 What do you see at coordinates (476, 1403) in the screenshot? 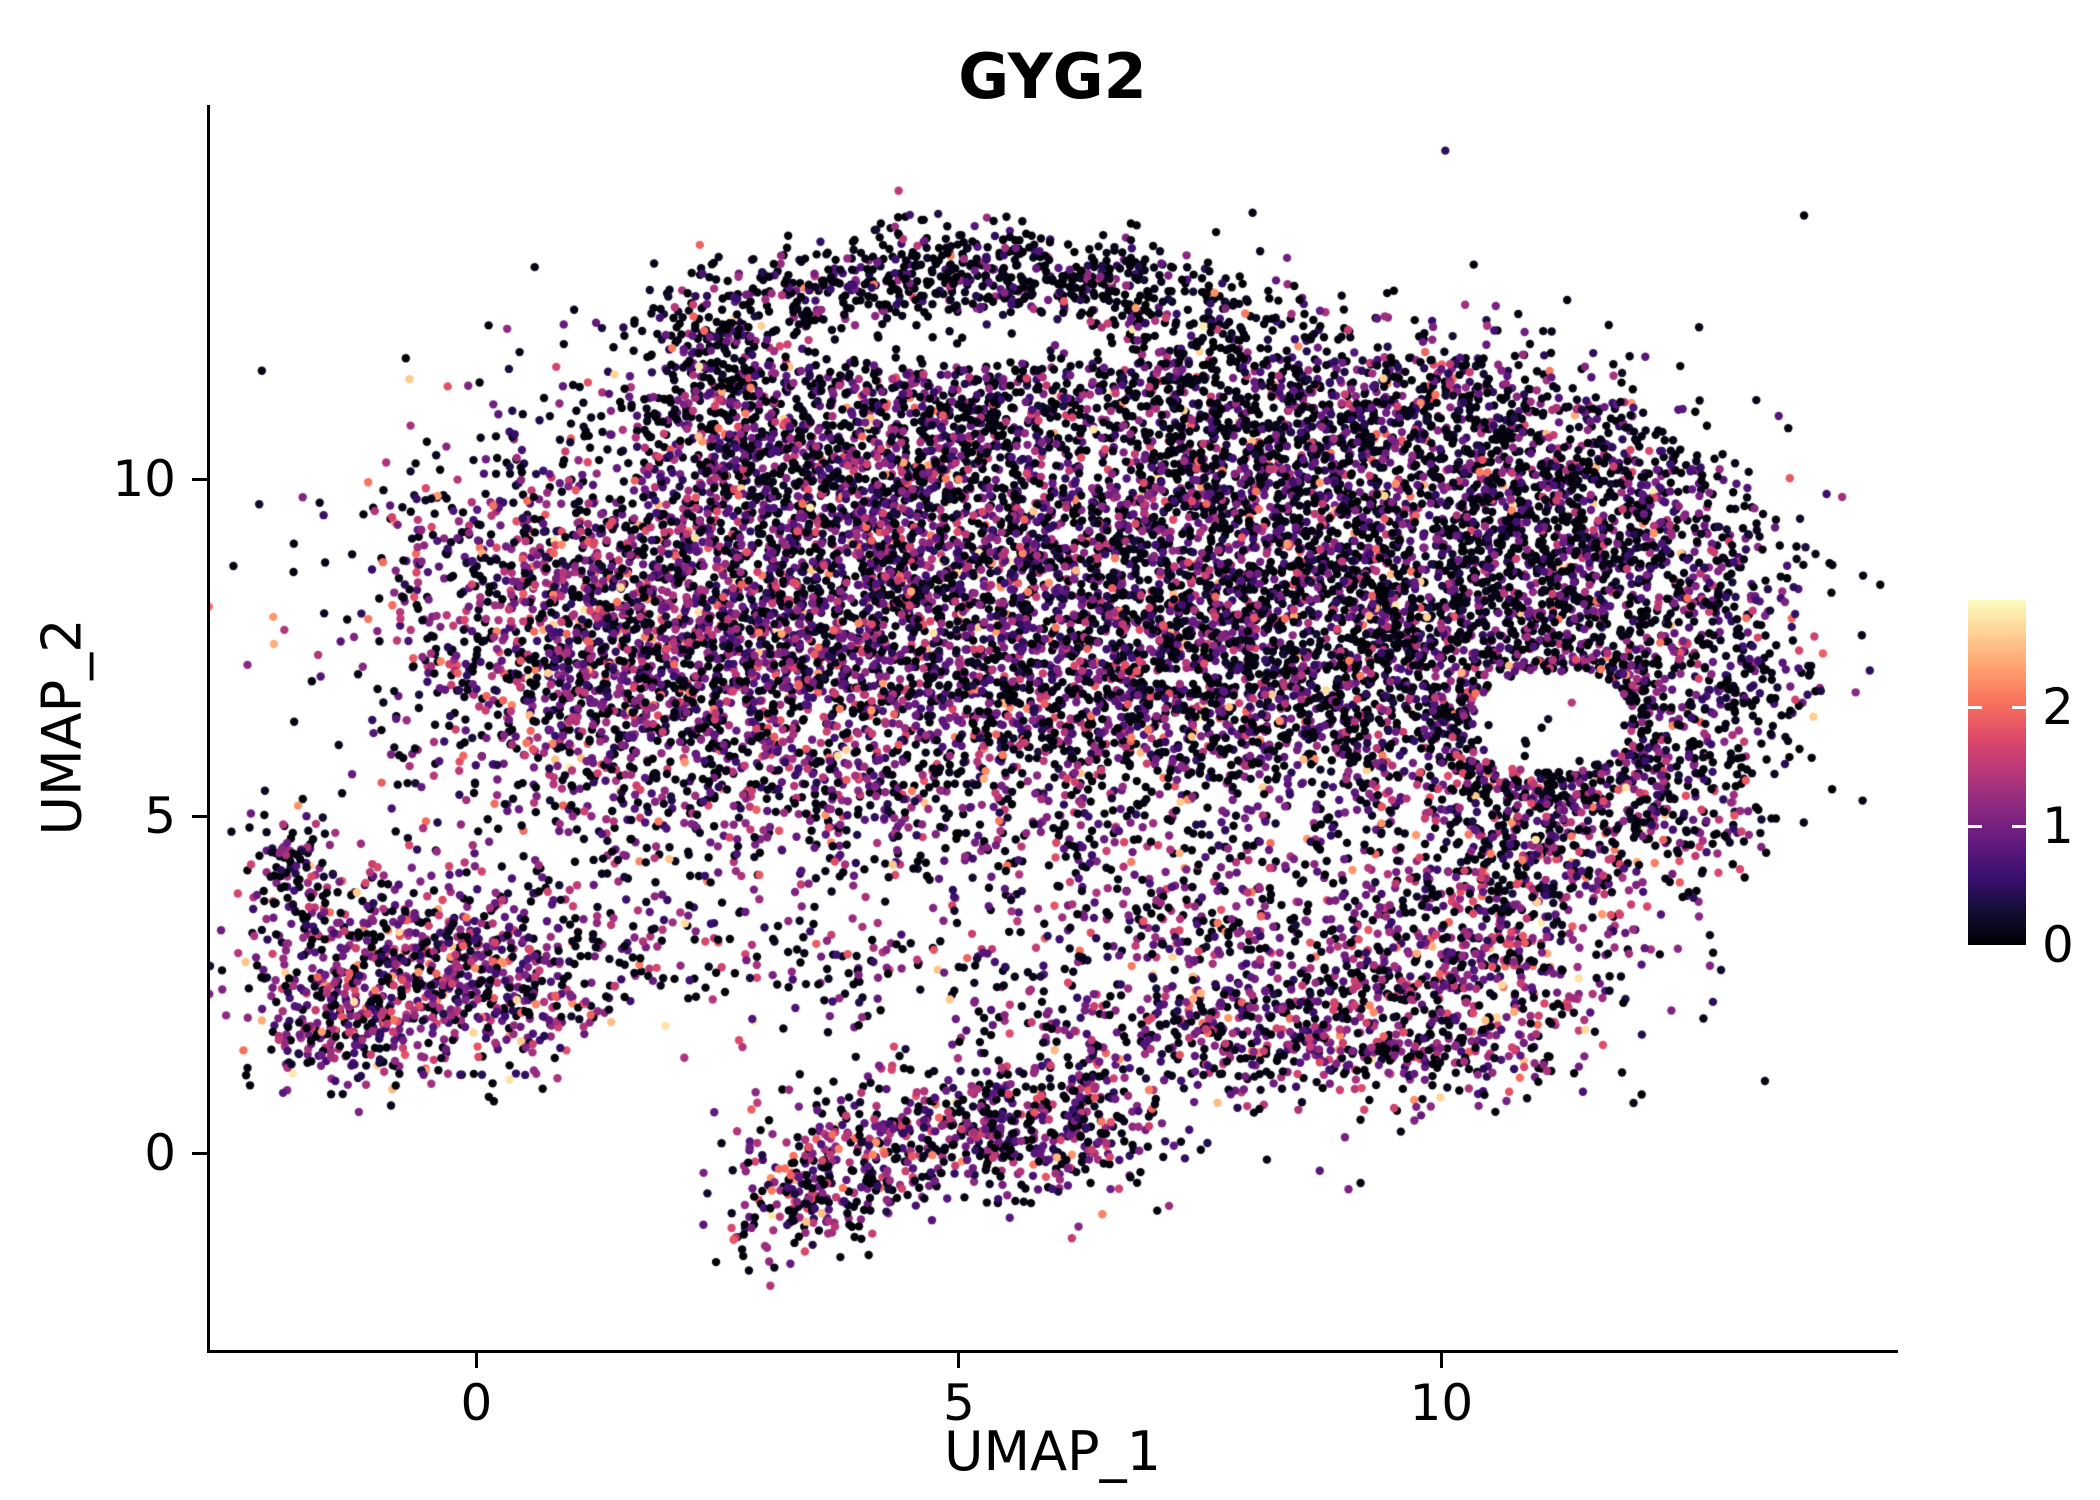
I see `x-axis-tick-label: 0` at bounding box center [476, 1403].